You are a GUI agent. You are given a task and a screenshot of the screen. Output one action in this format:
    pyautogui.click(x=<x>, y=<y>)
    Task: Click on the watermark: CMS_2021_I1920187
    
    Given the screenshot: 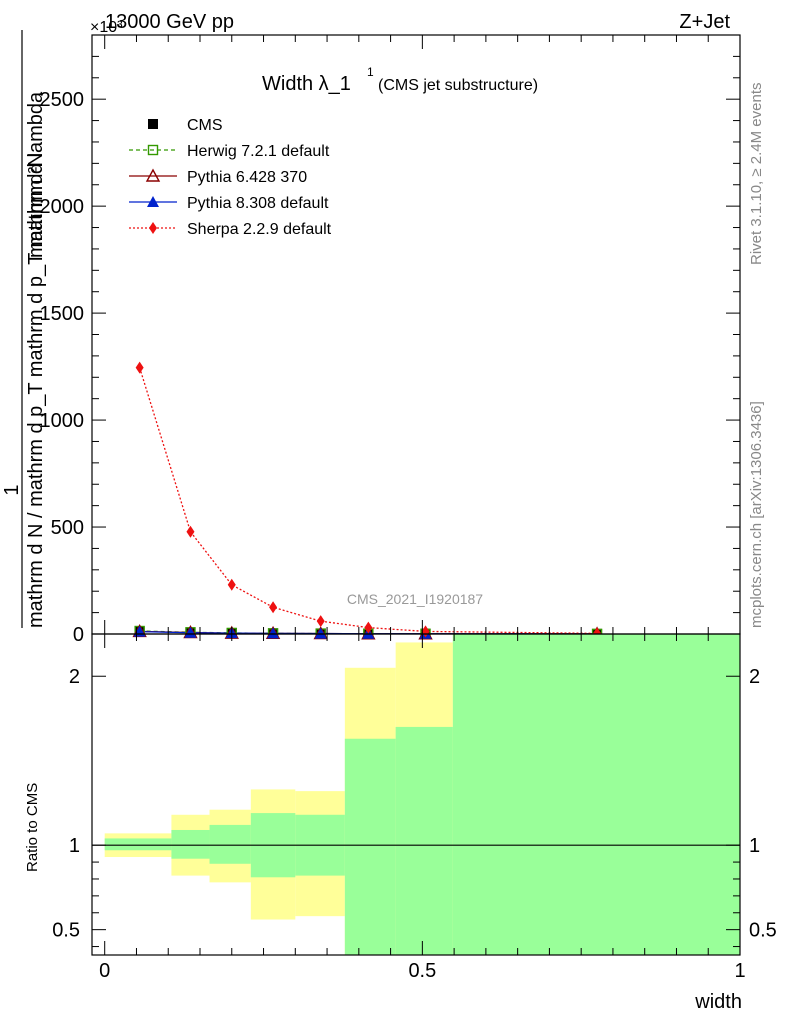 What is the action you would take?
    pyautogui.click(x=415, y=599)
    